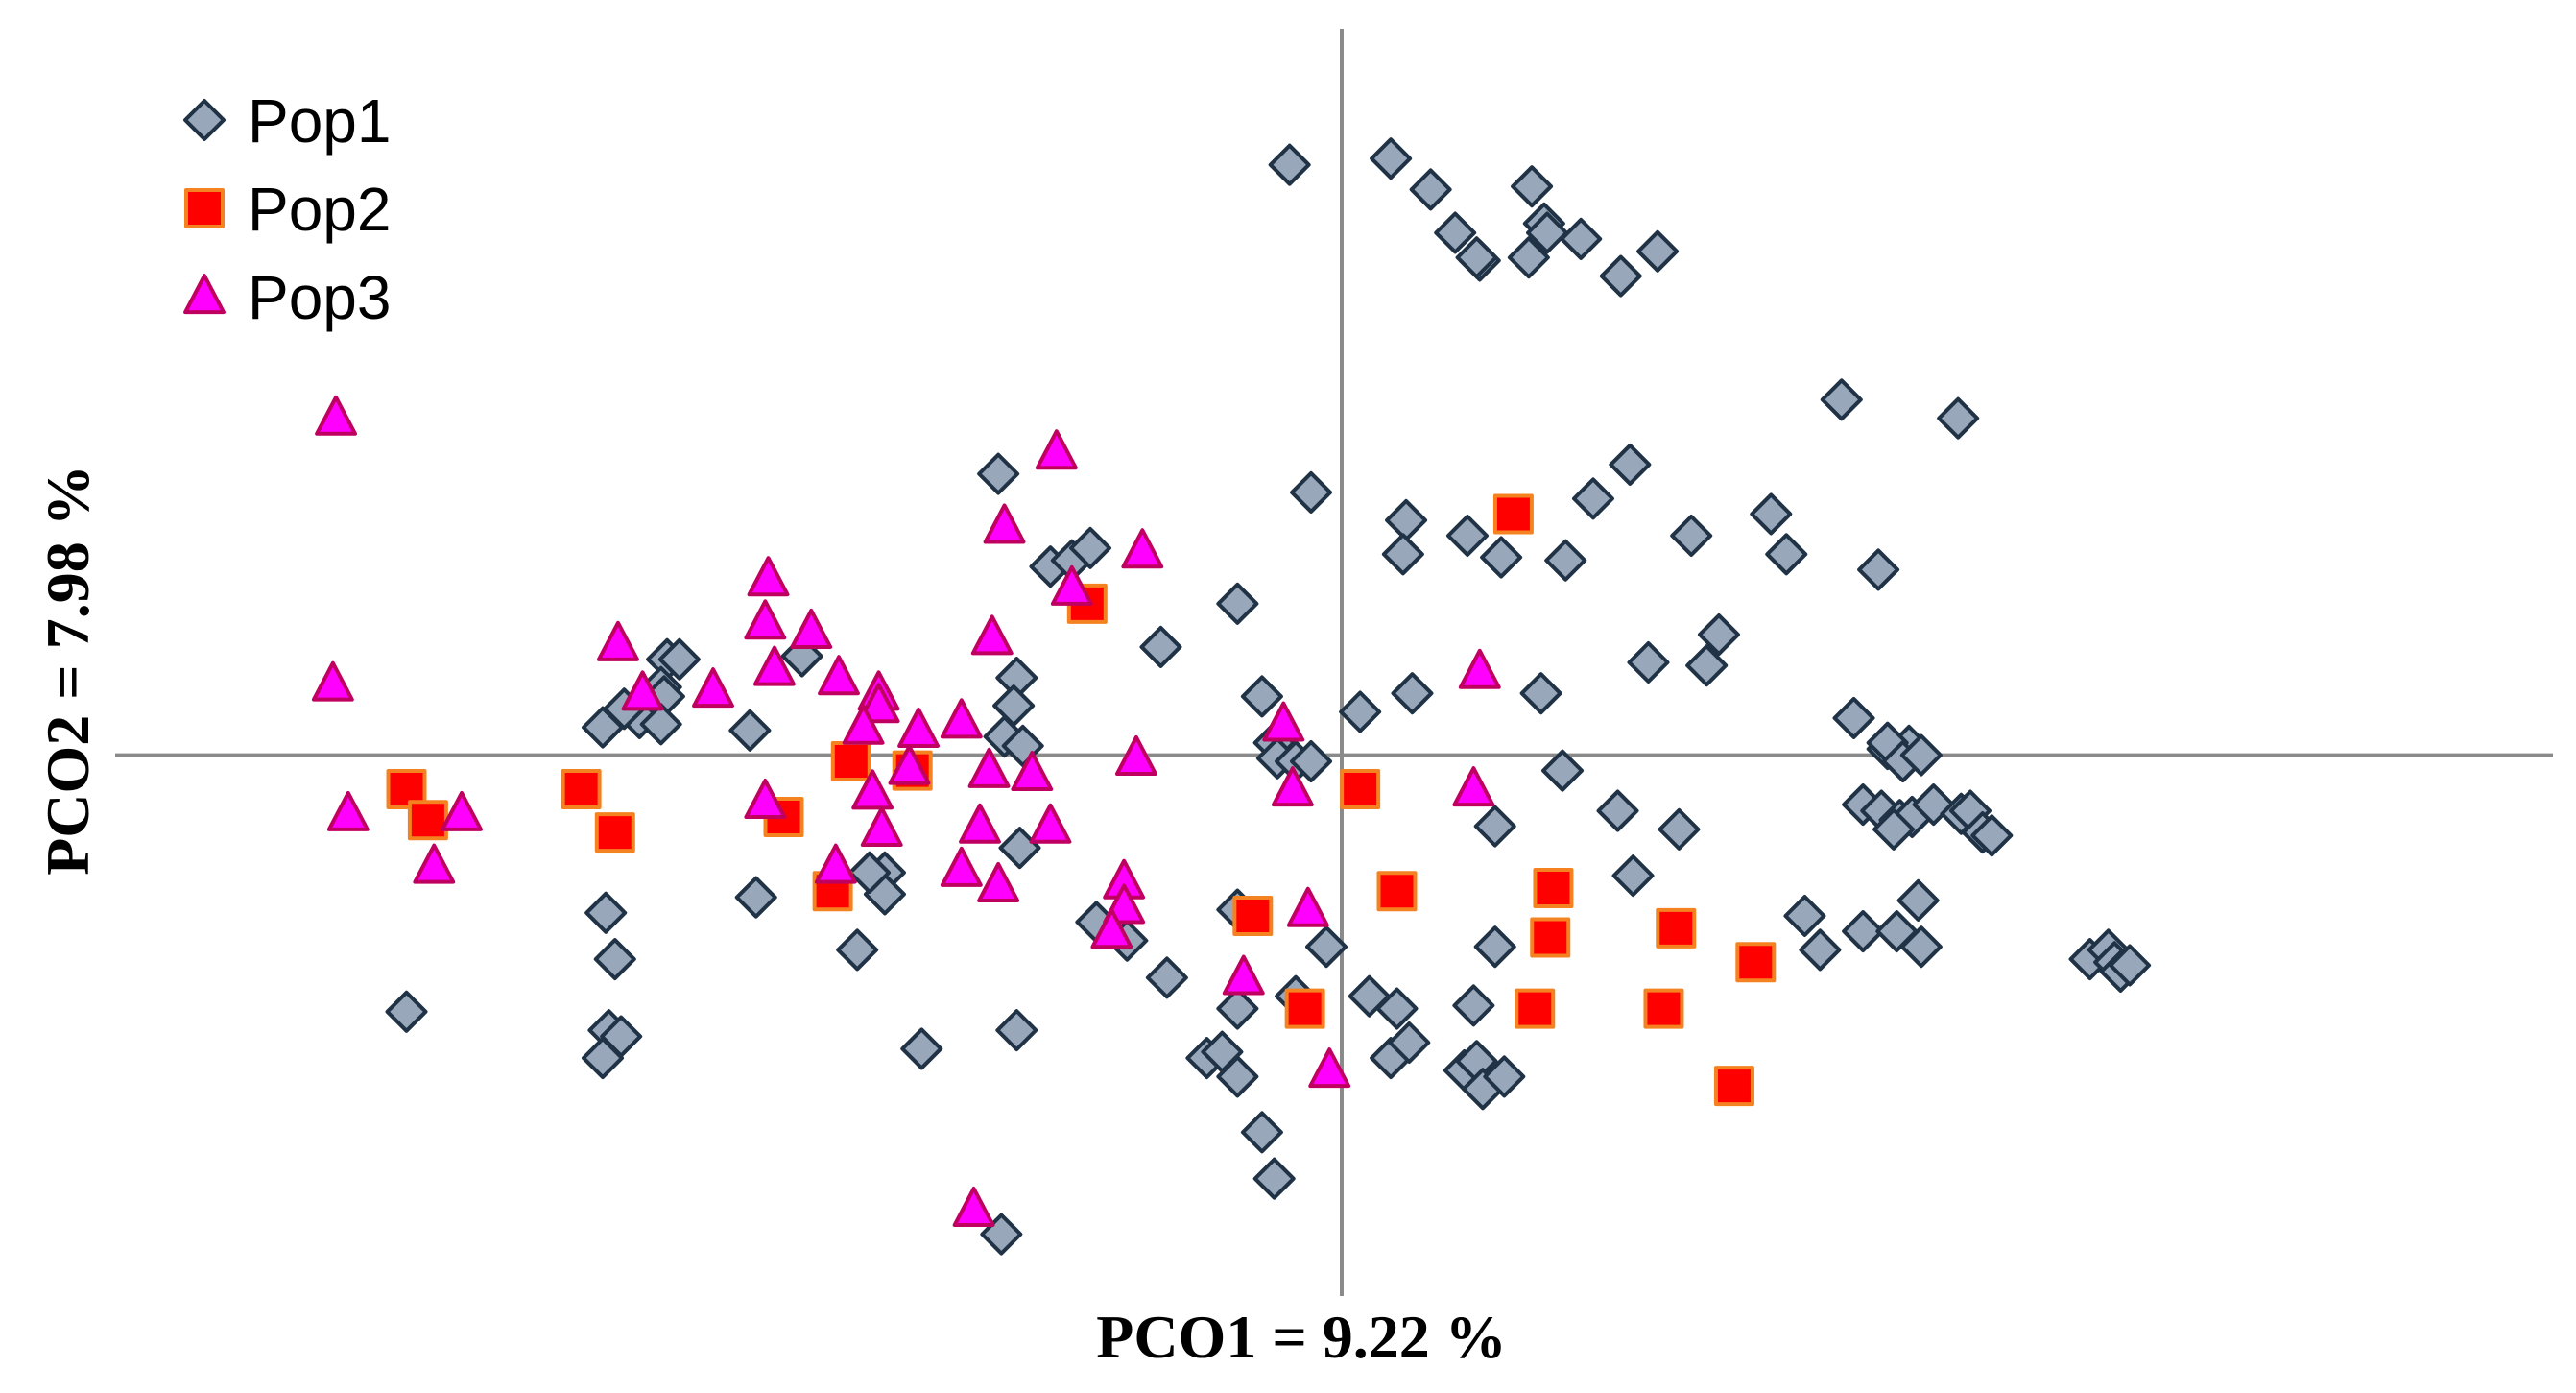 The width and height of the screenshot is (2576, 1393). Describe the element at coordinates (68, 670) in the screenshot. I see `y-axis-title: PCO2 = 7.98 %` at that location.